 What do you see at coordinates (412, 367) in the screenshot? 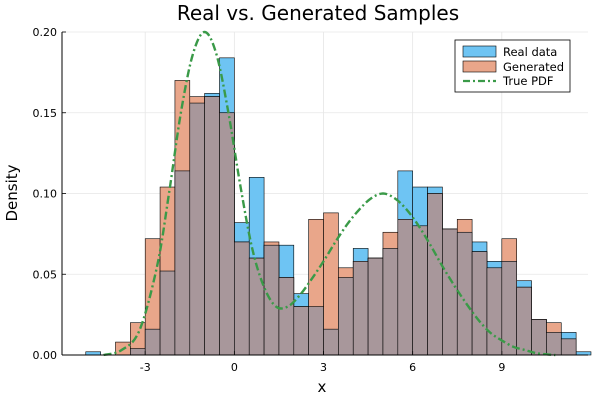
I see `x-tick-label: 6` at bounding box center [412, 367].